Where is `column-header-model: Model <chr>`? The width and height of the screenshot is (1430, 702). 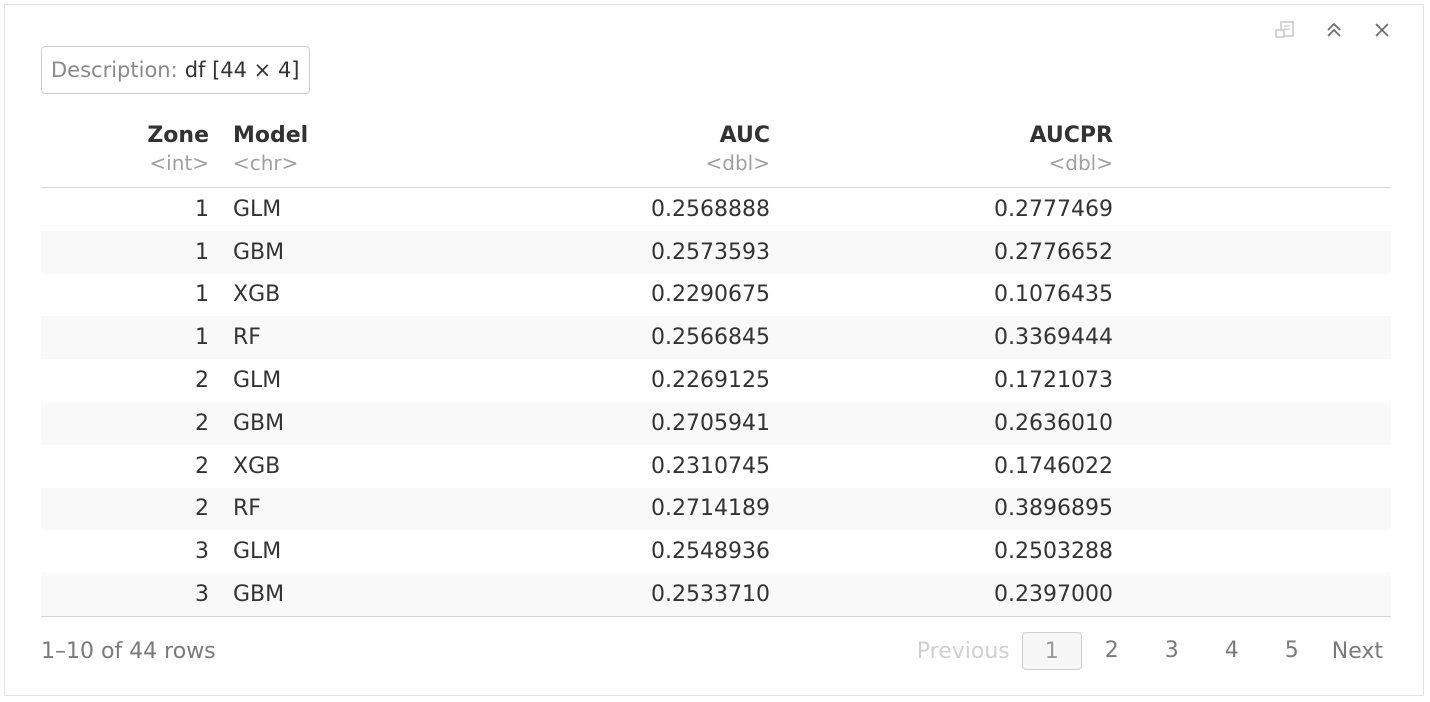 column-header-model: Model <chr> is located at coordinates (309, 151).